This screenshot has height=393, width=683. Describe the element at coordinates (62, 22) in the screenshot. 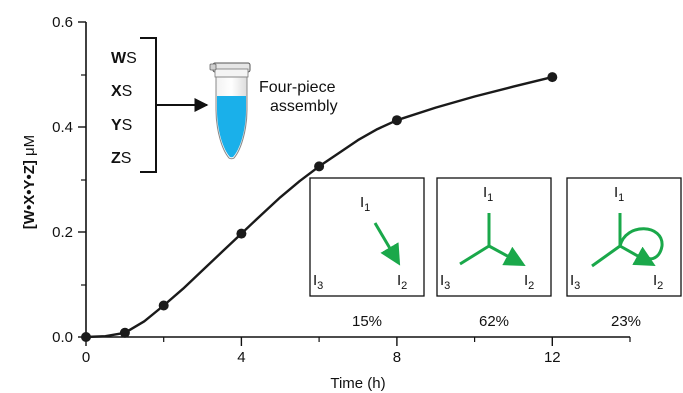

I see `y-tick-label: 0.6` at that location.